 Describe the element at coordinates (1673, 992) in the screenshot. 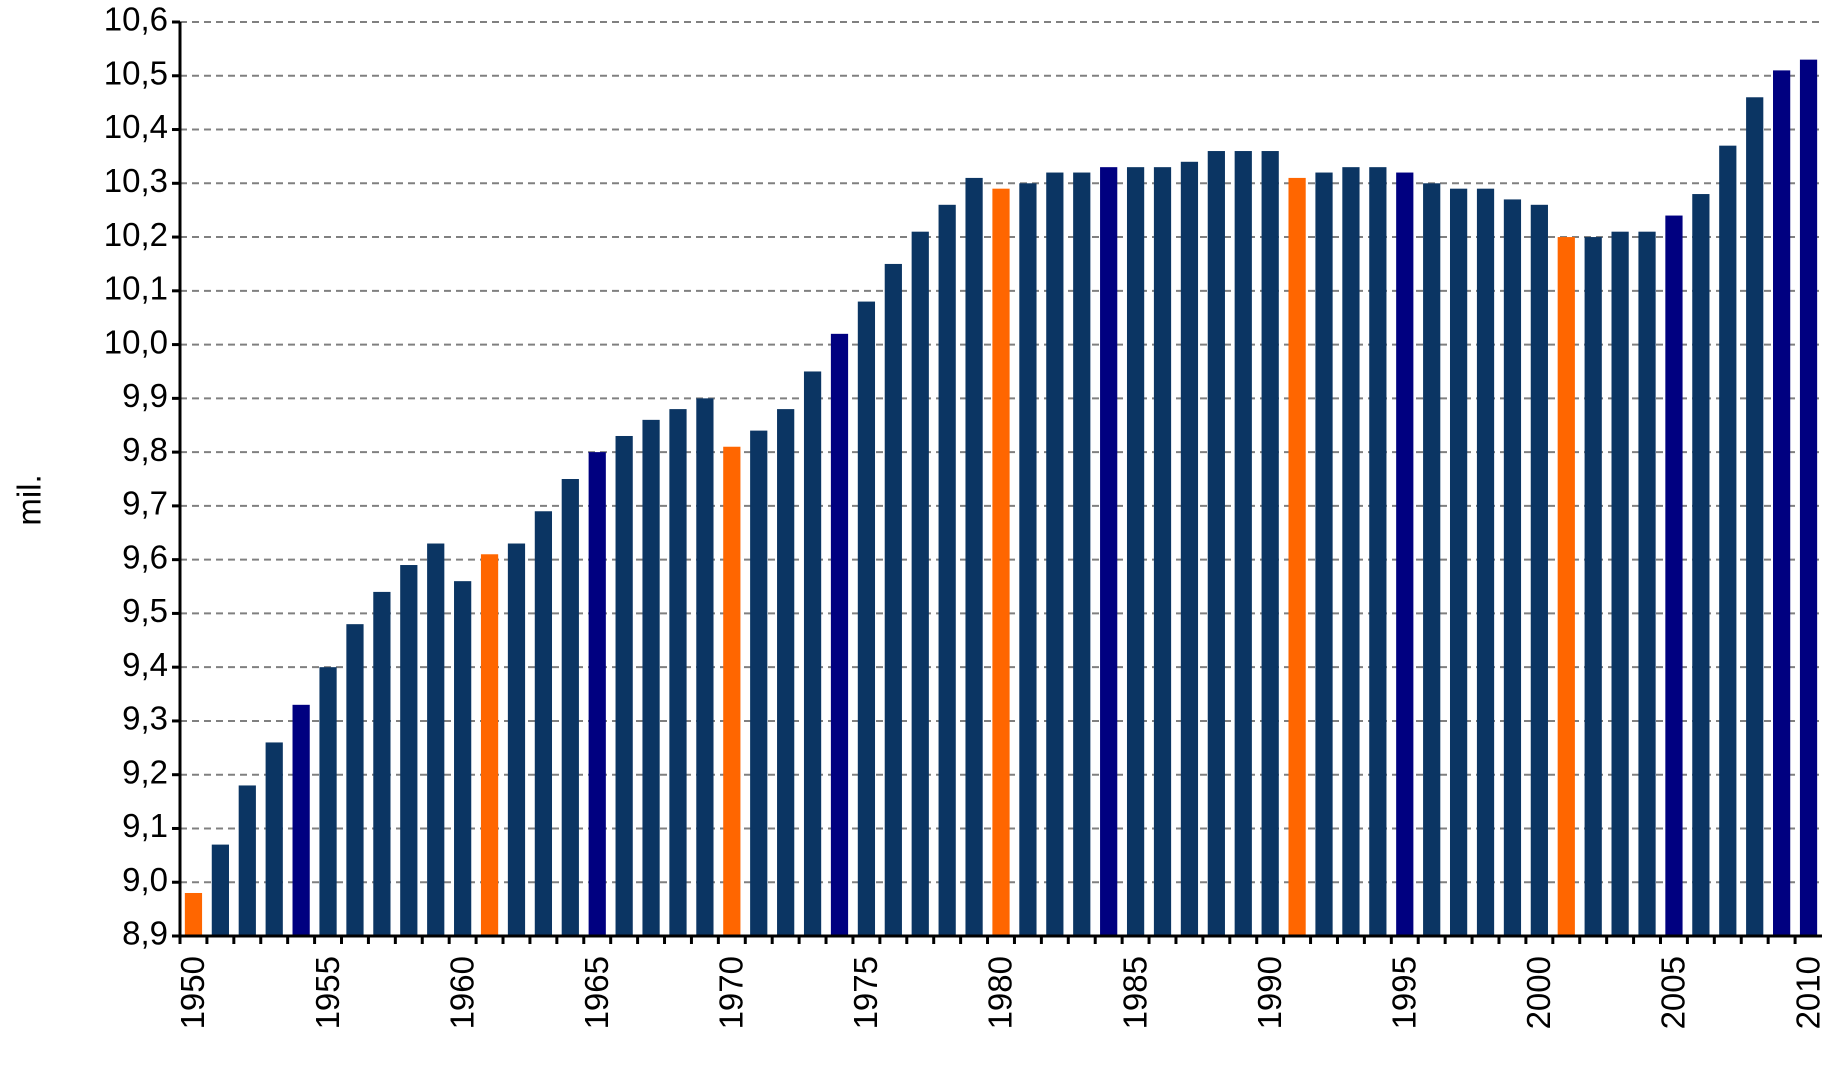

I see `x-tick-label: 2005` at that location.